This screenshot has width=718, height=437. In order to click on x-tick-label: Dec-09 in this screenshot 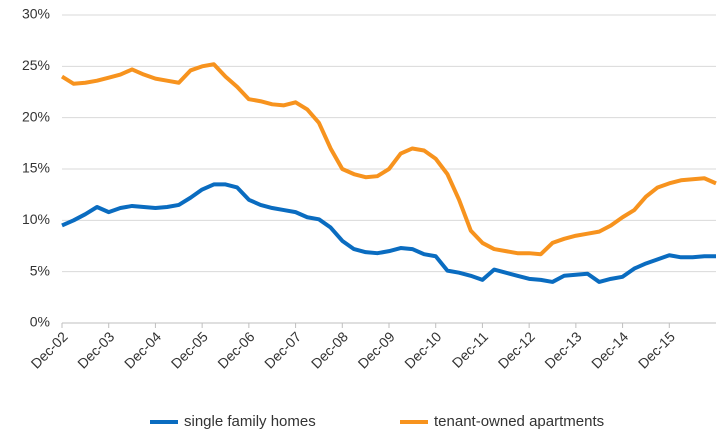, I will do `click(376, 349)`.